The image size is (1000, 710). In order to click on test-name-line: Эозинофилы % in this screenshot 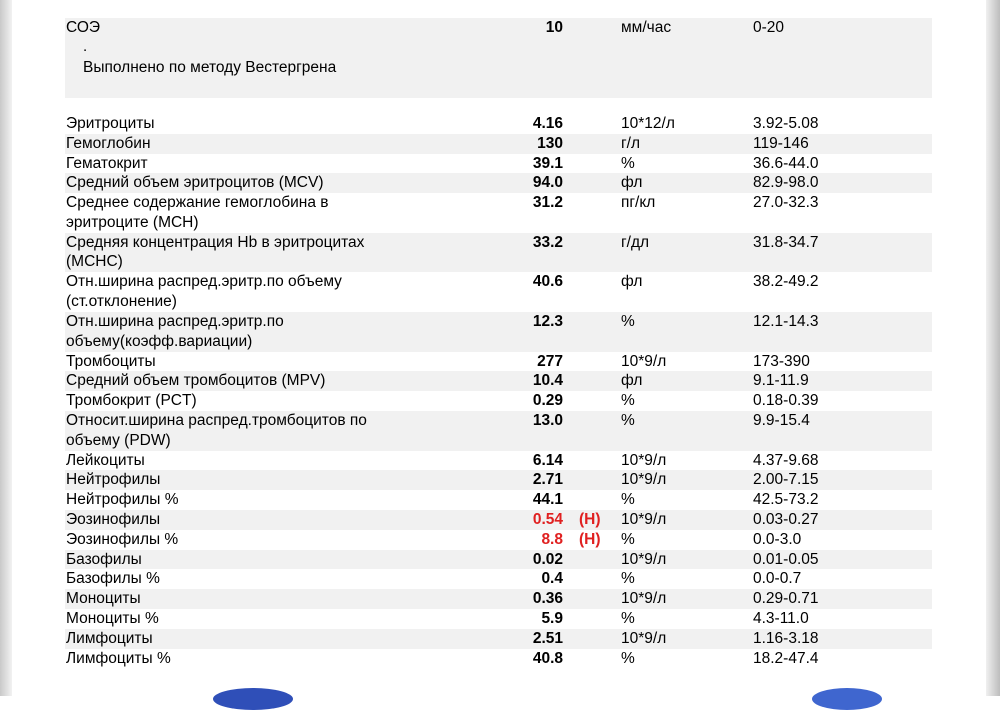, I will do `click(122, 539)`.